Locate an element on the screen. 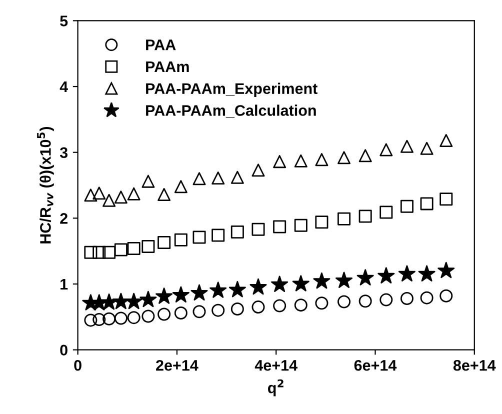  legend-label: PAAm is located at coordinates (167, 66).